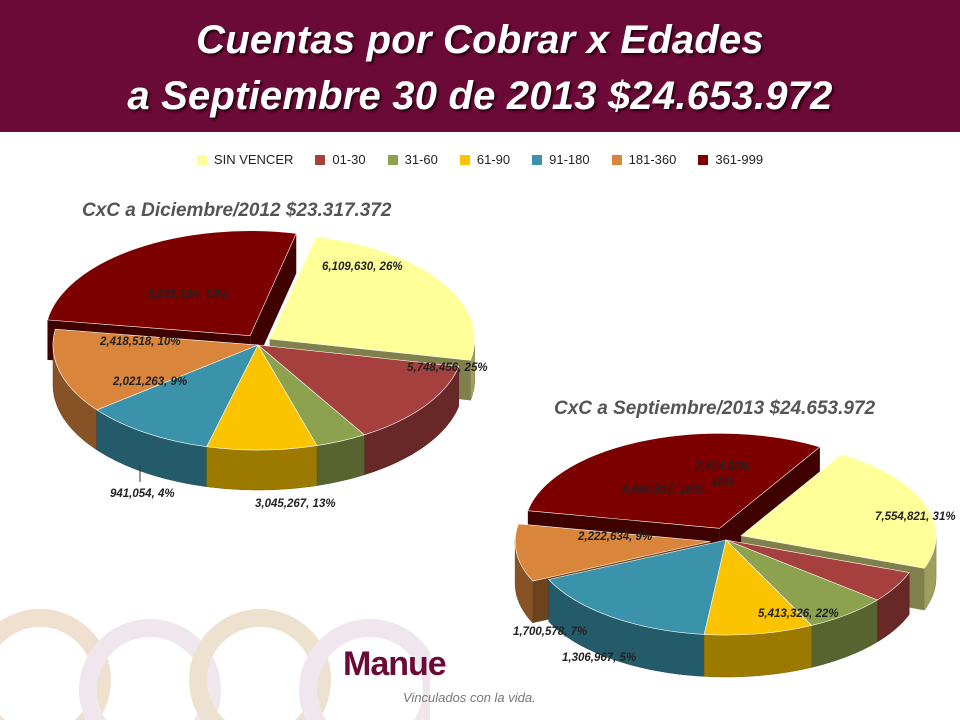 The height and width of the screenshot is (720, 960). What do you see at coordinates (447, 368) in the screenshot?
I see `data-label-sin-vencer: 5,748,456, 25%` at bounding box center [447, 368].